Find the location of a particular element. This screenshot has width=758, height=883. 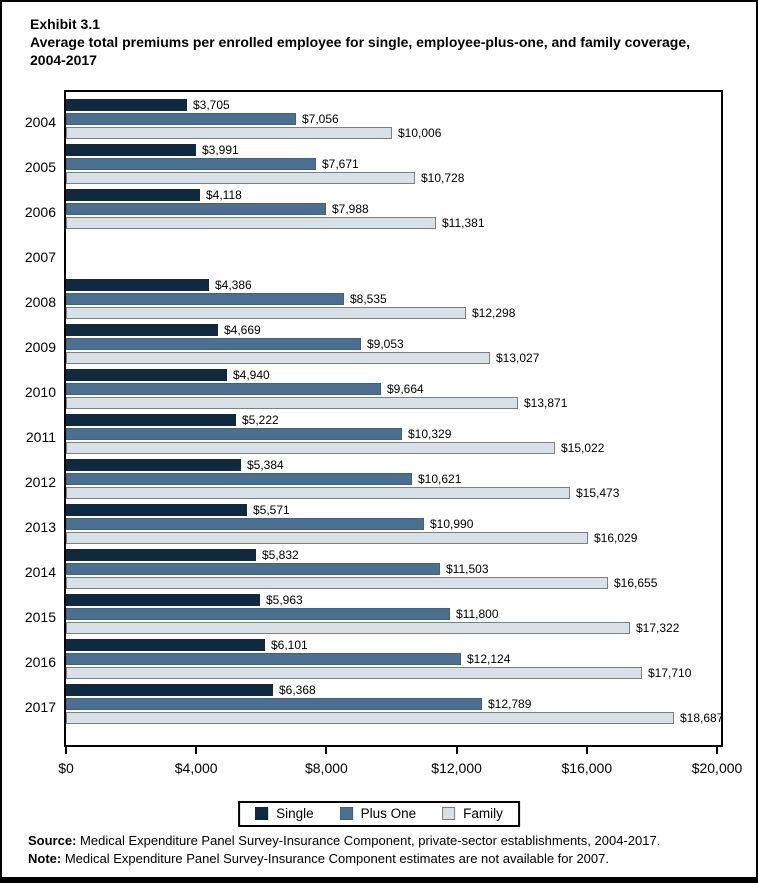

year-group-2006: 2006 $4,118 $7,988 $11,381 is located at coordinates (373, 211).